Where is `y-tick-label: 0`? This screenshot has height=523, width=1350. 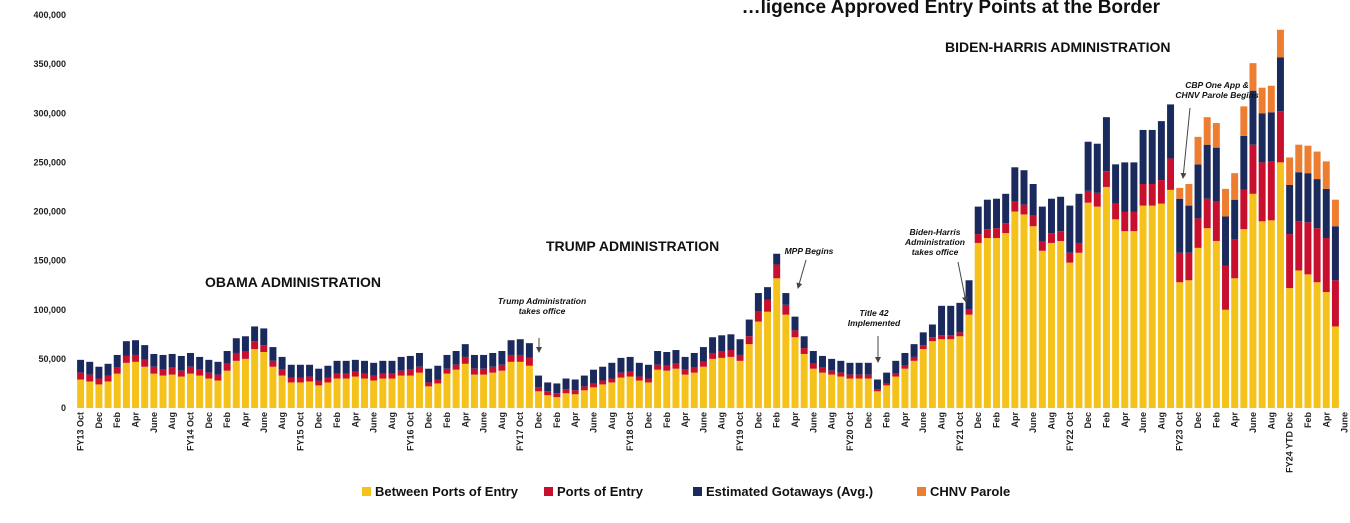 y-tick-label: 0 is located at coordinates (63, 408).